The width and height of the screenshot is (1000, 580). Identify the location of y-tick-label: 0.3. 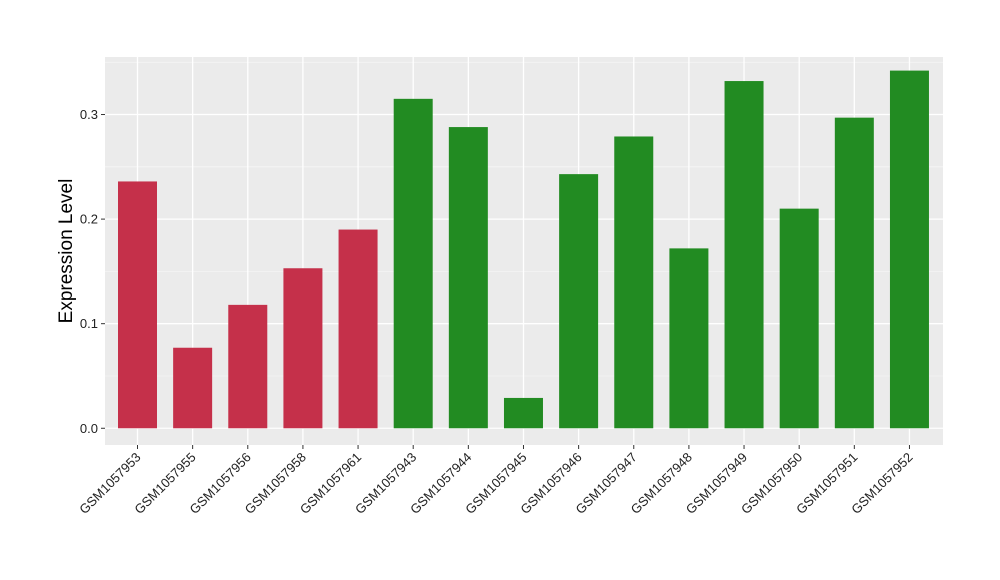
(89, 114).